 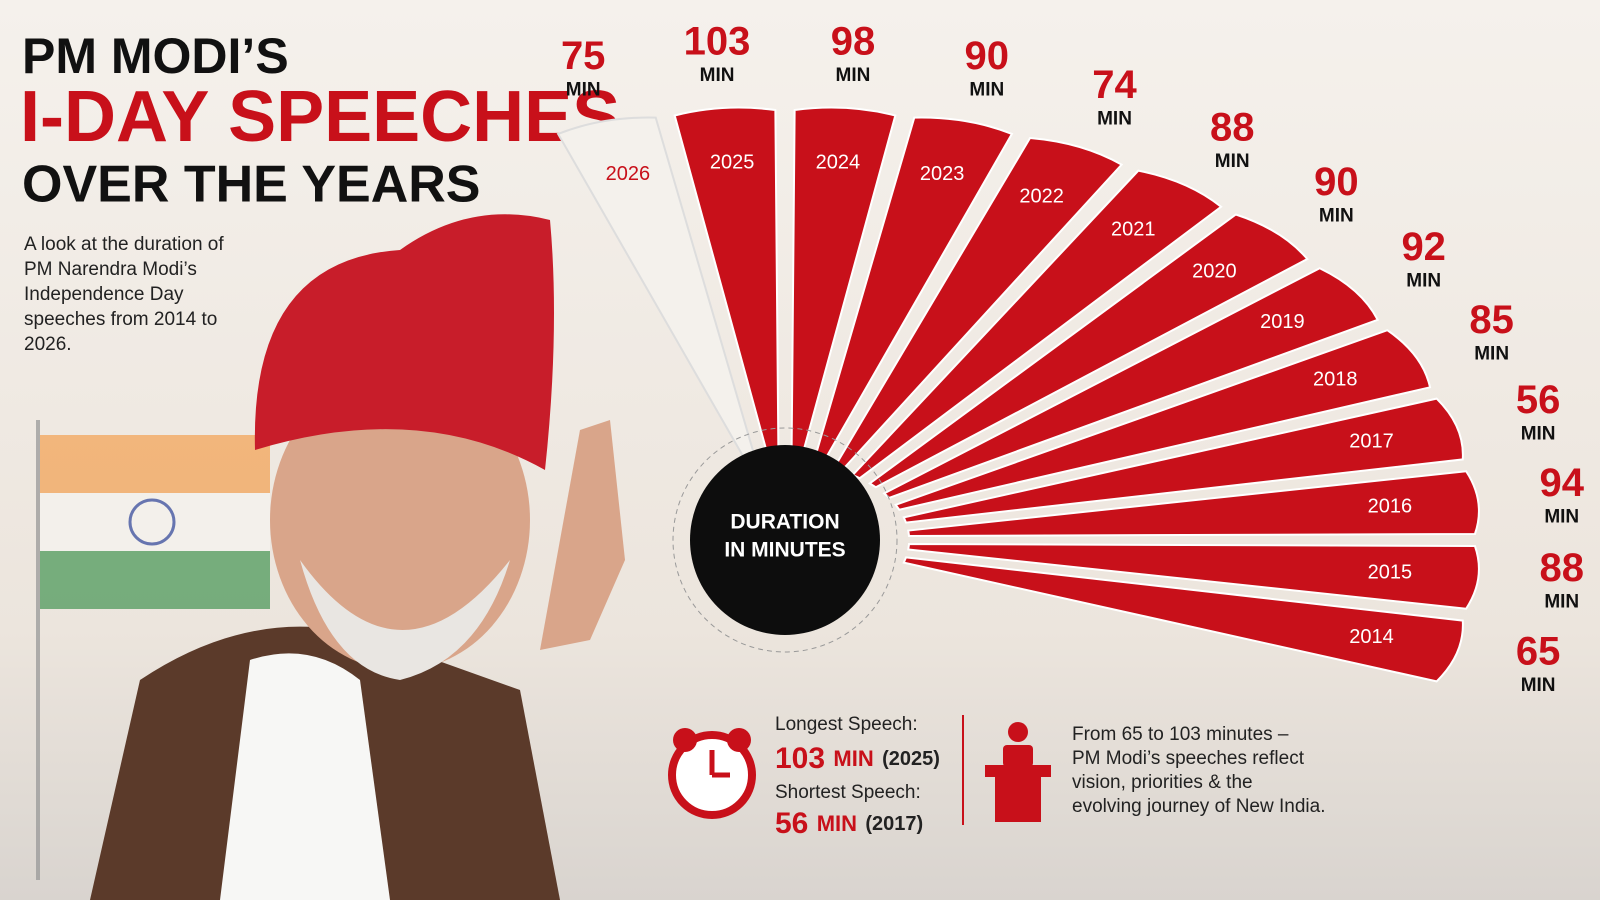 I want to click on value-label: 103, so click(x=717, y=42).